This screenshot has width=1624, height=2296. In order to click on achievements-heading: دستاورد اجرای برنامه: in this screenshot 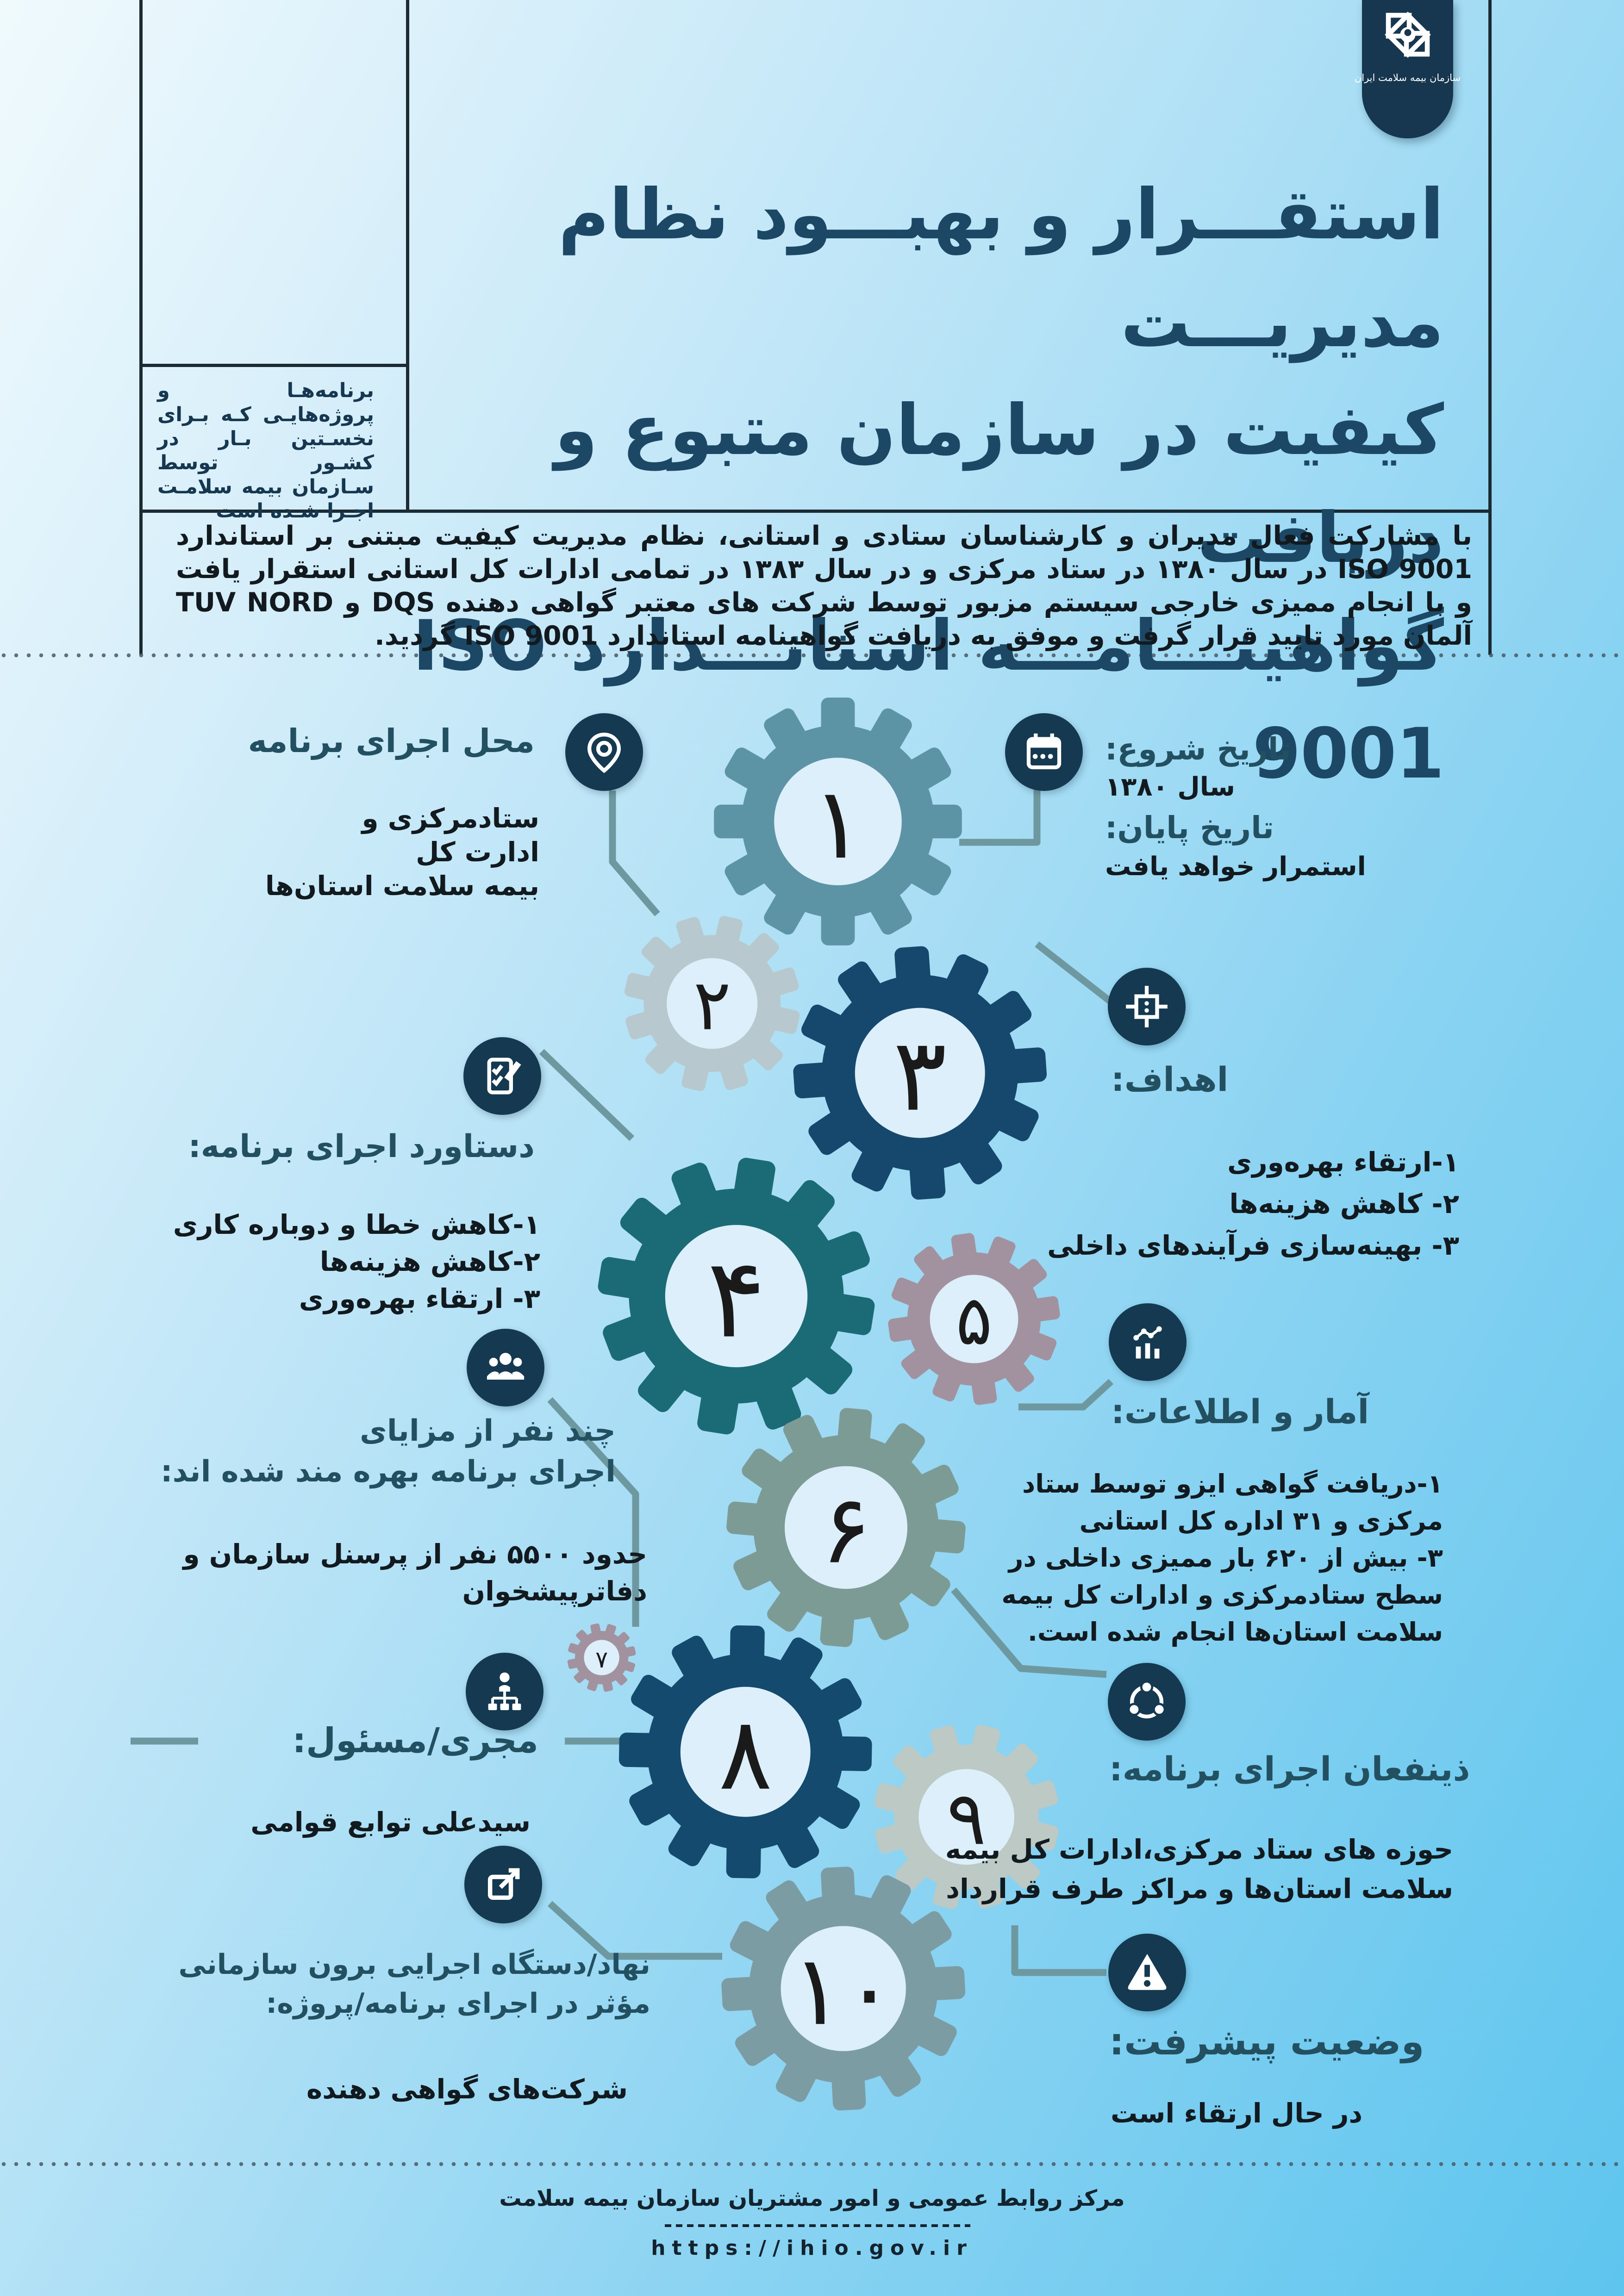, I will do `click(361, 1146)`.